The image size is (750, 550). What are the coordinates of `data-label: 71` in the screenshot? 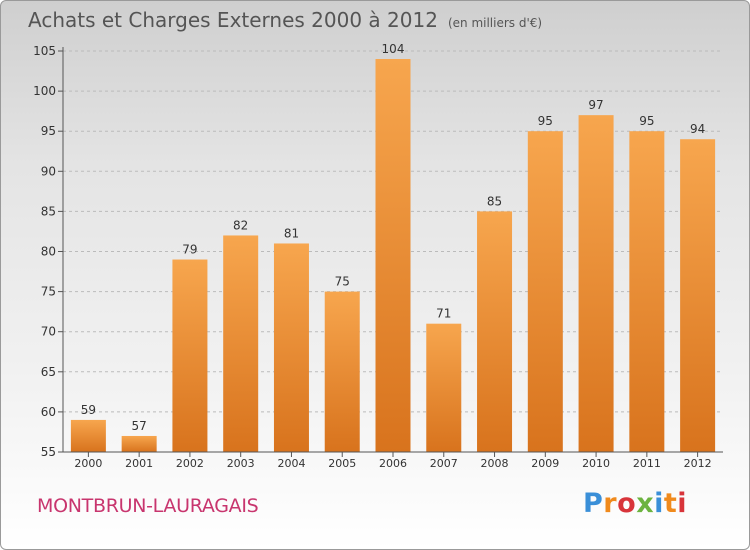 It's located at (443, 314).